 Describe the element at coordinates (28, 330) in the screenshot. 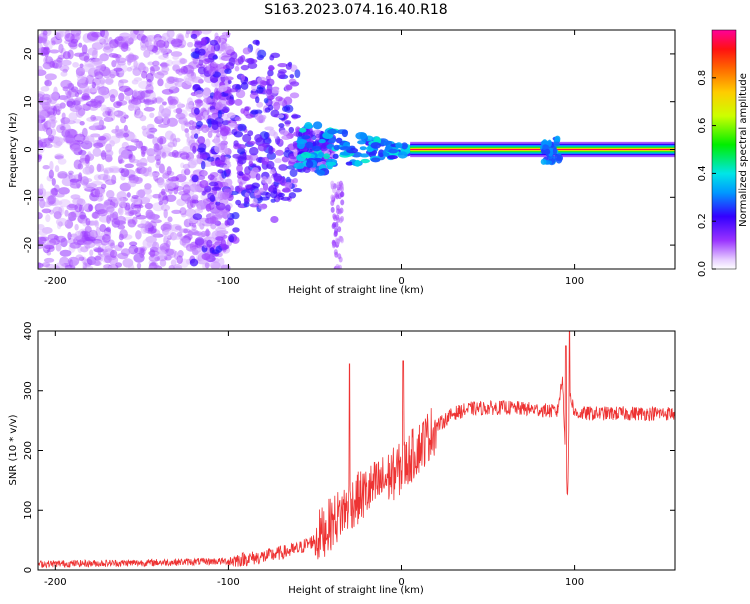

I see `snr-ytick-label: 400` at that location.